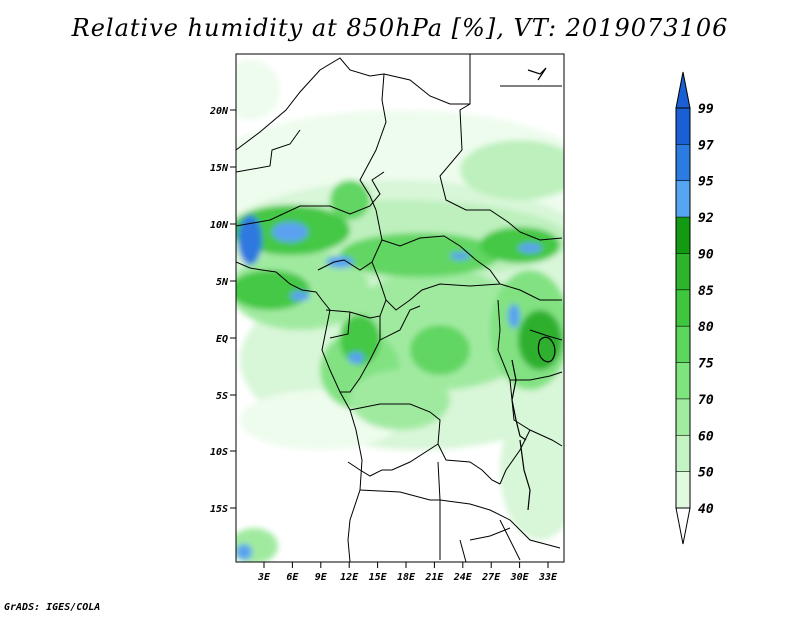 Image resolution: width=800 pixels, height=618 pixels. Describe the element at coordinates (219, 111) in the screenshot. I see `lat-tick-label: 20N` at that location.